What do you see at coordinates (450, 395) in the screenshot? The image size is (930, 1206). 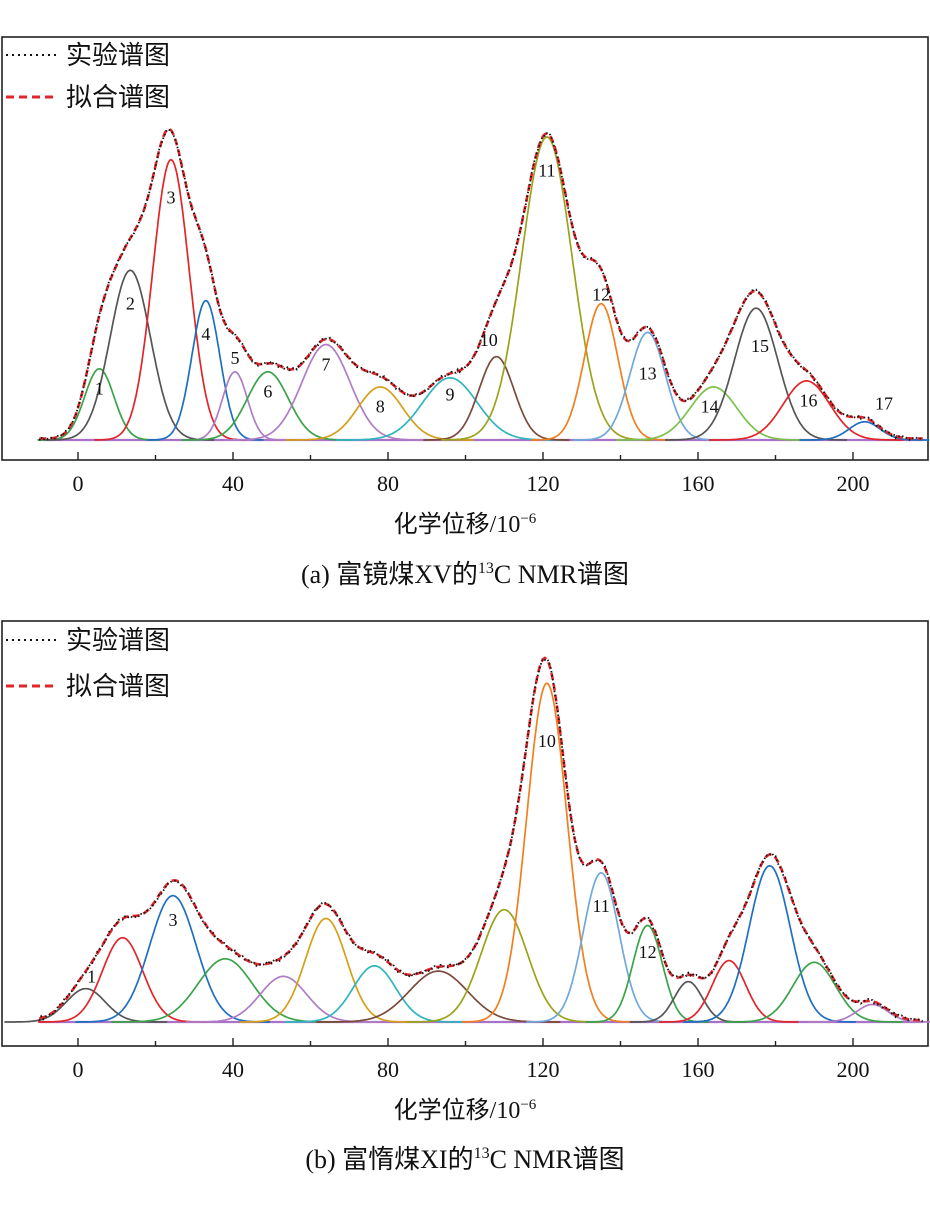 I see `peak-label-9: 9` at bounding box center [450, 395].